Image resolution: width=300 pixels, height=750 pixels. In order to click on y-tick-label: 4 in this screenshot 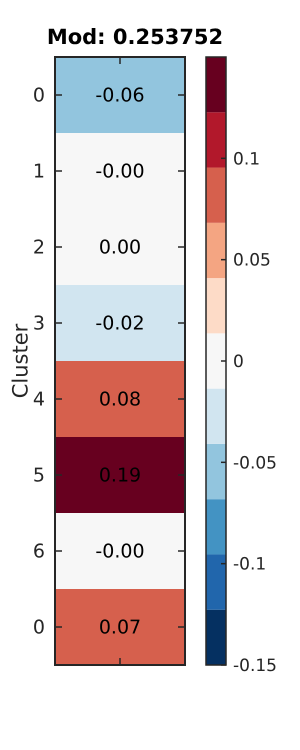, I will do `click(38, 399)`.